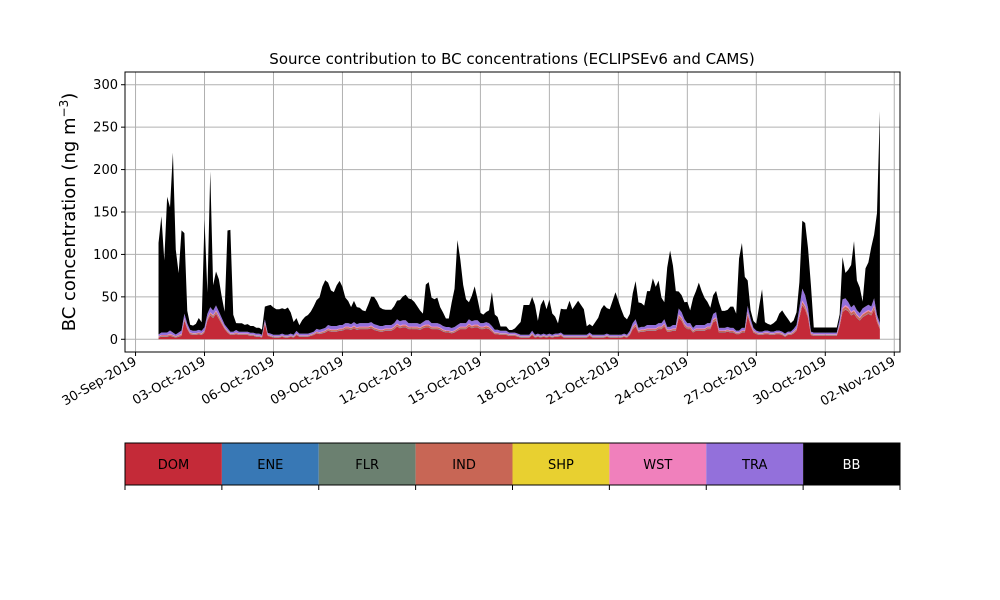  What do you see at coordinates (105, 128) in the screenshot?
I see `y-tick-label: 250` at bounding box center [105, 128].